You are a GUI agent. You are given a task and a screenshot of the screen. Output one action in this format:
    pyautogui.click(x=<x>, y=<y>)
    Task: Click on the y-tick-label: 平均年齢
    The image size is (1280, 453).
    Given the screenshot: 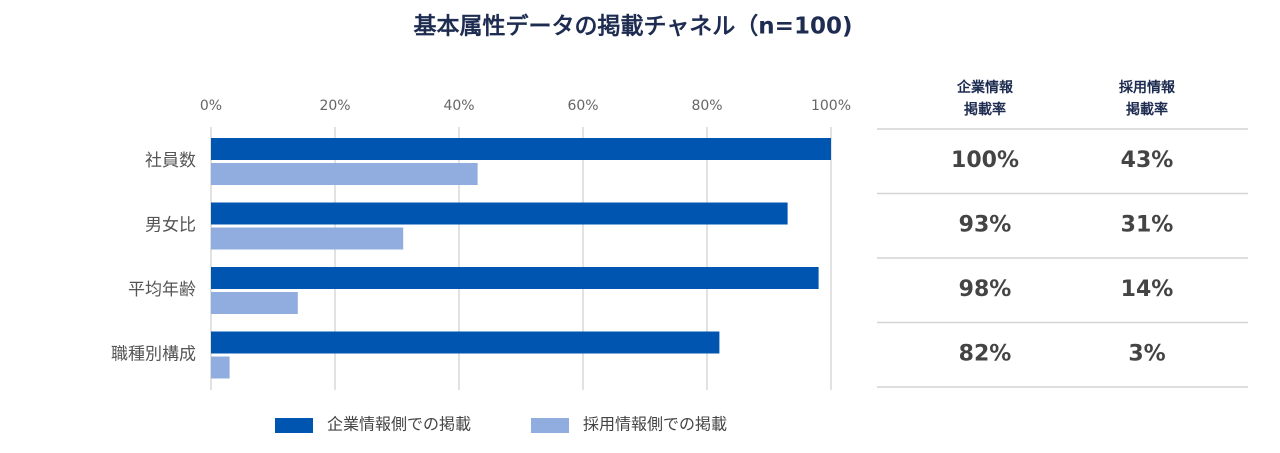 What is the action you would take?
    pyautogui.click(x=162, y=290)
    